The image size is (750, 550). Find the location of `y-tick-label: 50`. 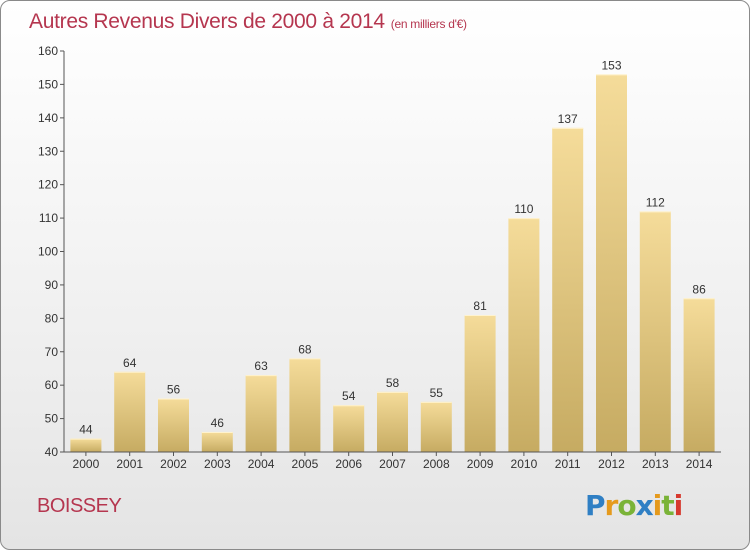

y-tick-label: 50 is located at coordinates (52, 419).